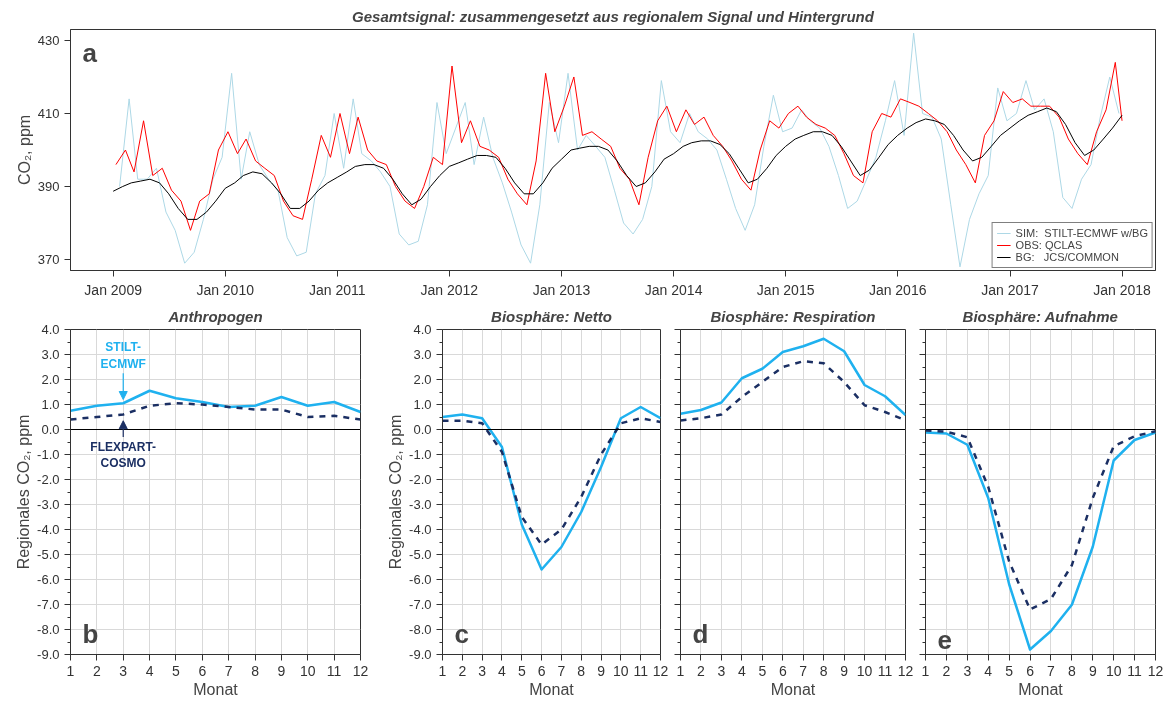 This screenshot has height=707, width=1167. What do you see at coordinates (944, 639) in the screenshot?
I see `annotation: e` at bounding box center [944, 639].